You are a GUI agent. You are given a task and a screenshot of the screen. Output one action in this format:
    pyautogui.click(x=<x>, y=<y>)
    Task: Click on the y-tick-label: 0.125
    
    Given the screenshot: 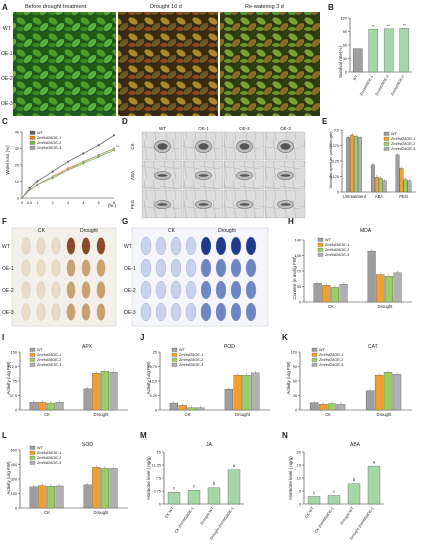 What is the action you would take?
    pyautogui.click(x=334, y=177)
    